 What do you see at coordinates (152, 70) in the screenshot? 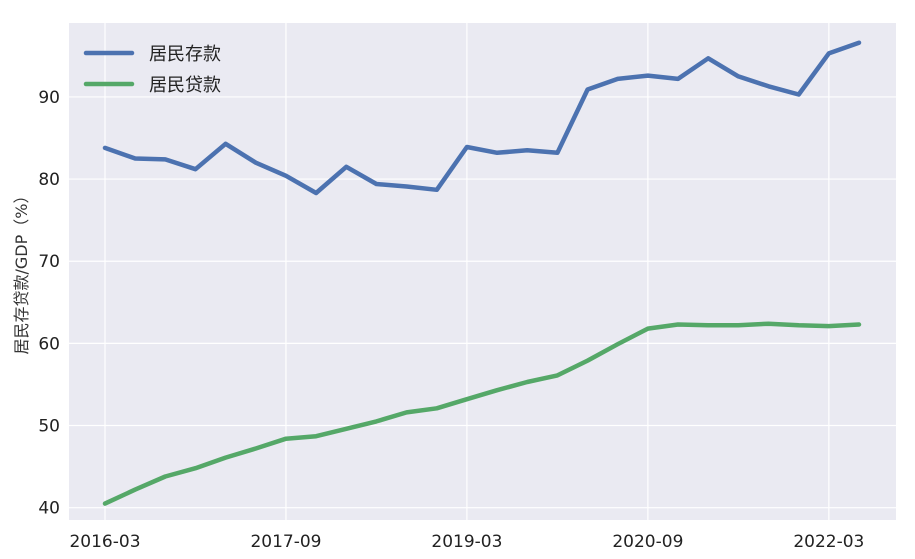
I see `legend: 居民存款 居民贷款` at bounding box center [152, 70].